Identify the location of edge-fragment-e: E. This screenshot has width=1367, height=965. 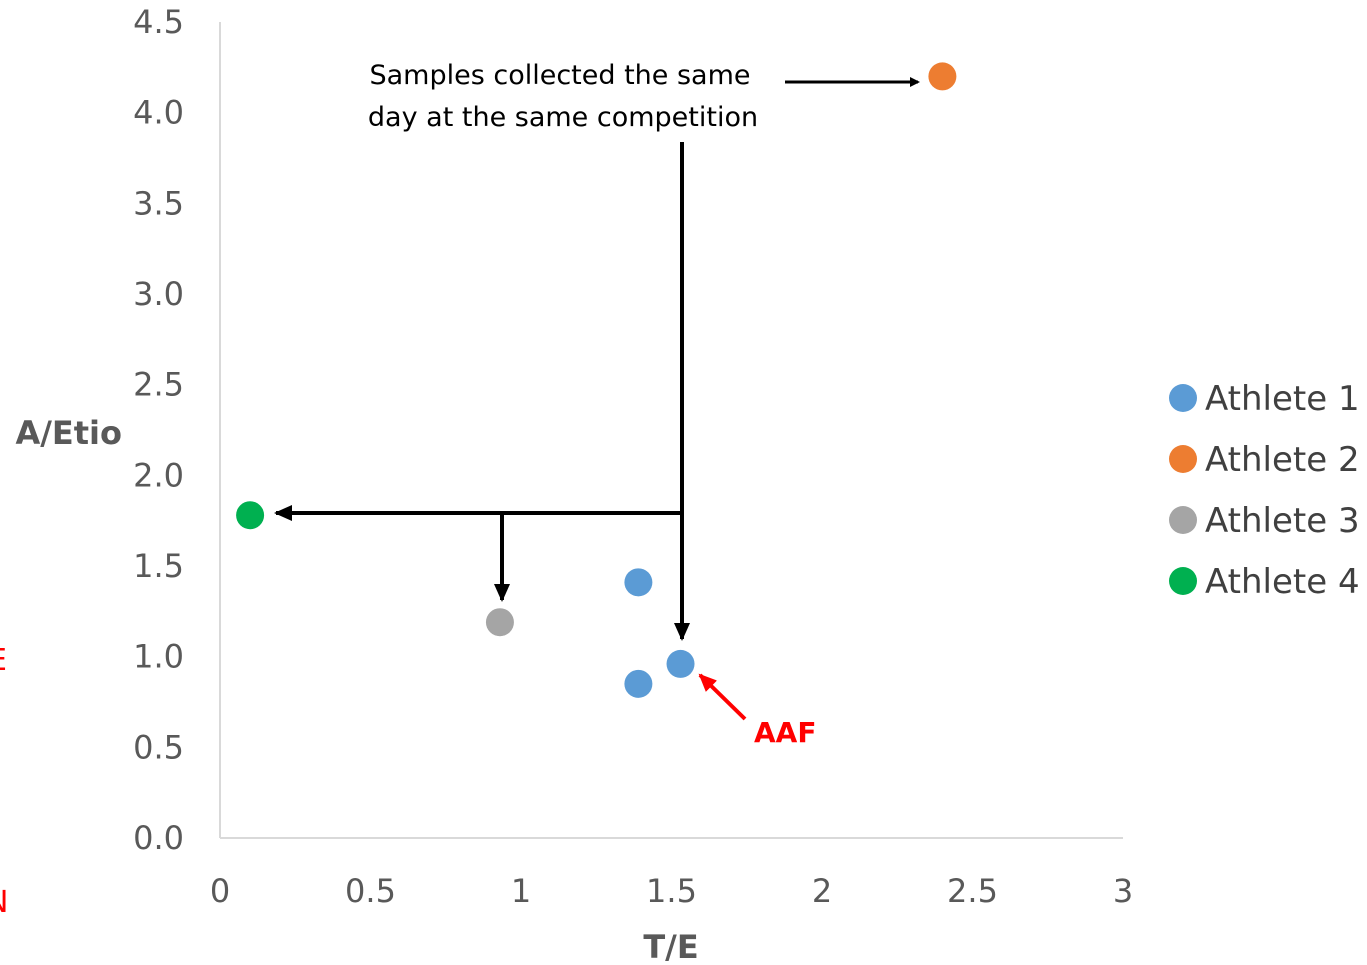
(3, 660).